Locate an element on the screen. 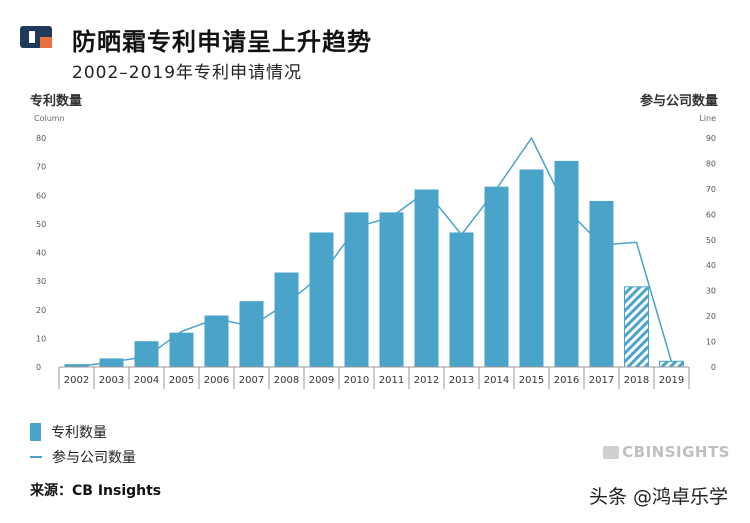 This screenshot has height=523, width=750. left-tick-label: 80 is located at coordinates (41, 138).